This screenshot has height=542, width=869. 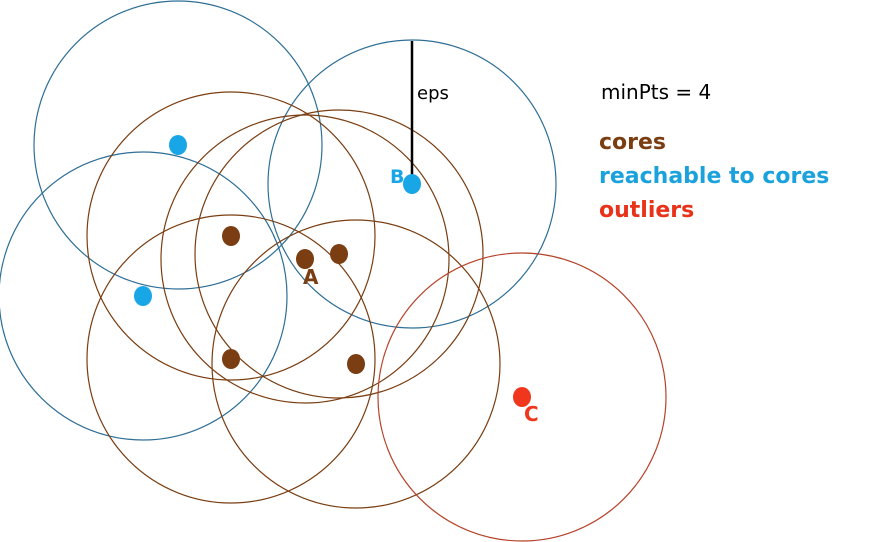 I want to click on point-label-c: C, so click(x=531, y=414).